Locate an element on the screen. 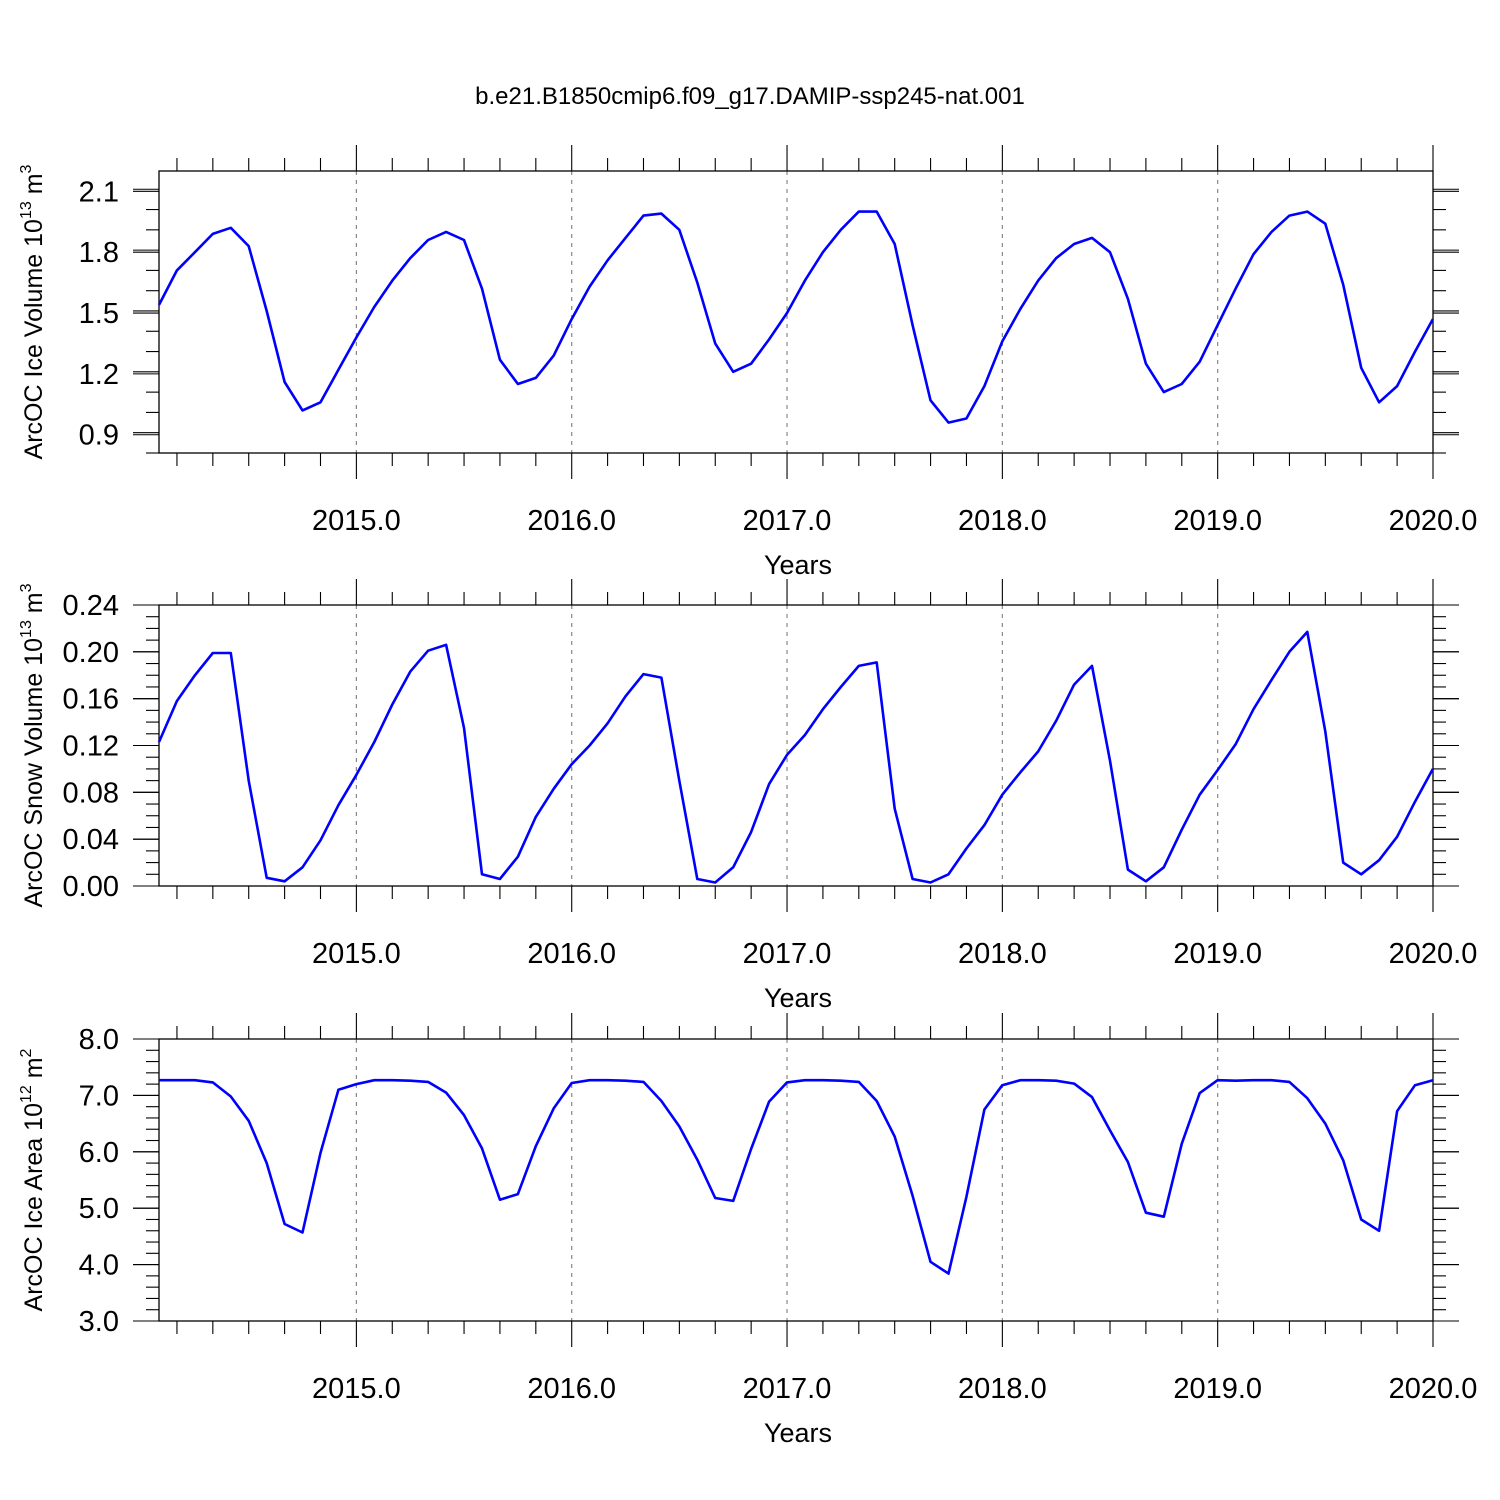  y-tick-label: 4.0 is located at coordinates (99, 1266).